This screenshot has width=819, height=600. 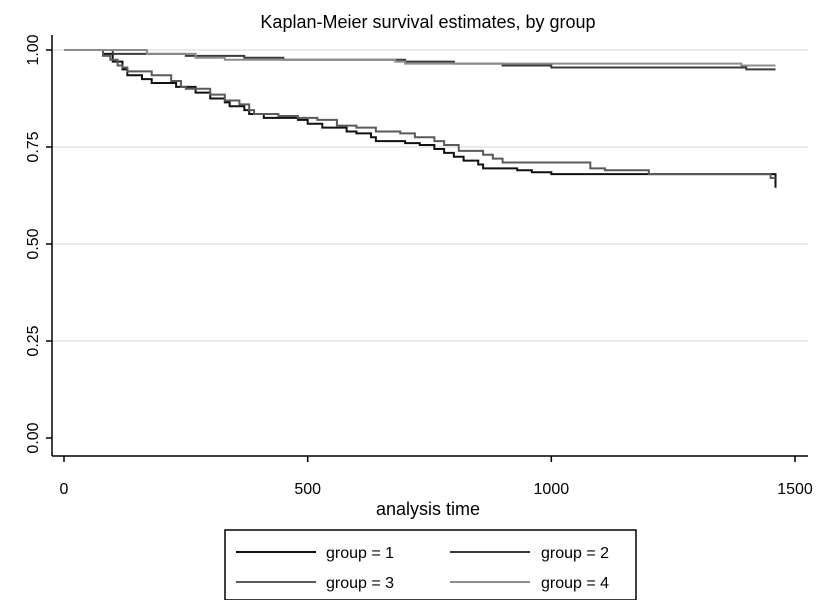 I want to click on legend-label-group-4: group = 4, so click(x=575, y=583).